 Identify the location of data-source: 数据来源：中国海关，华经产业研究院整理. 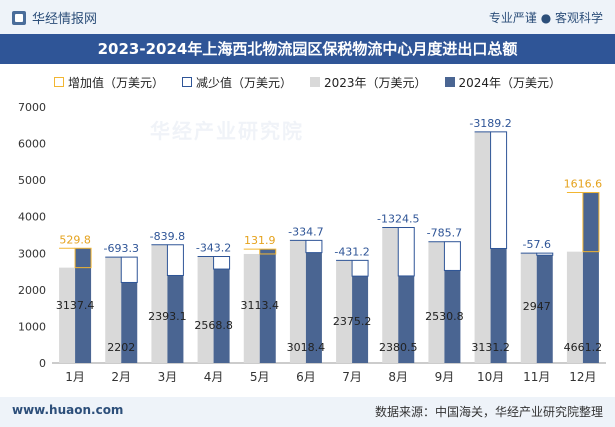
(488, 412).